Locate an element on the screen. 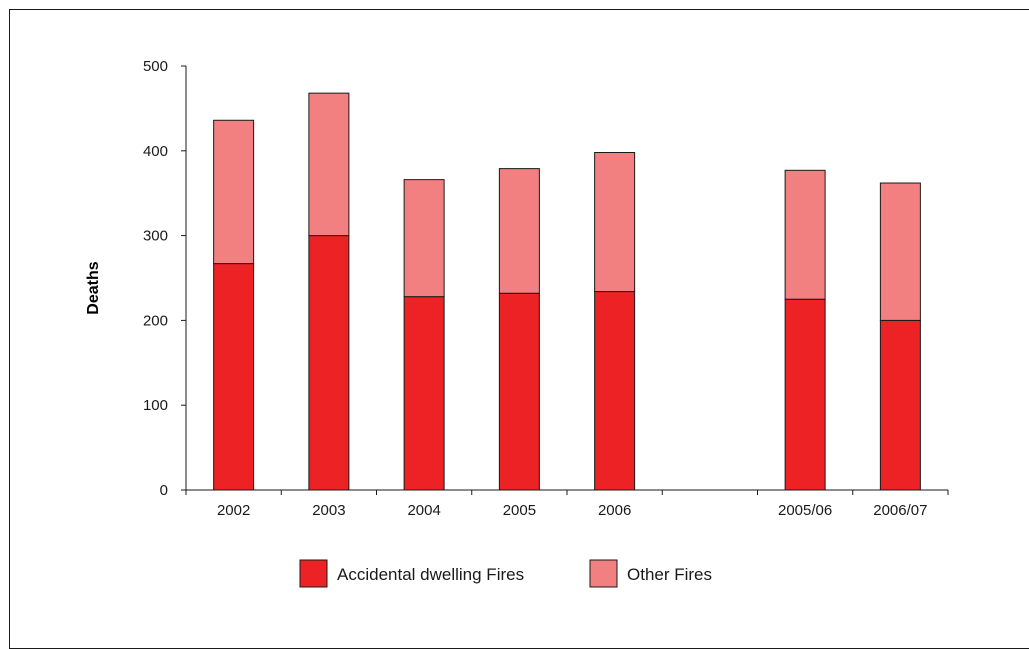  legend-label-1: Other Fires is located at coordinates (669, 574).